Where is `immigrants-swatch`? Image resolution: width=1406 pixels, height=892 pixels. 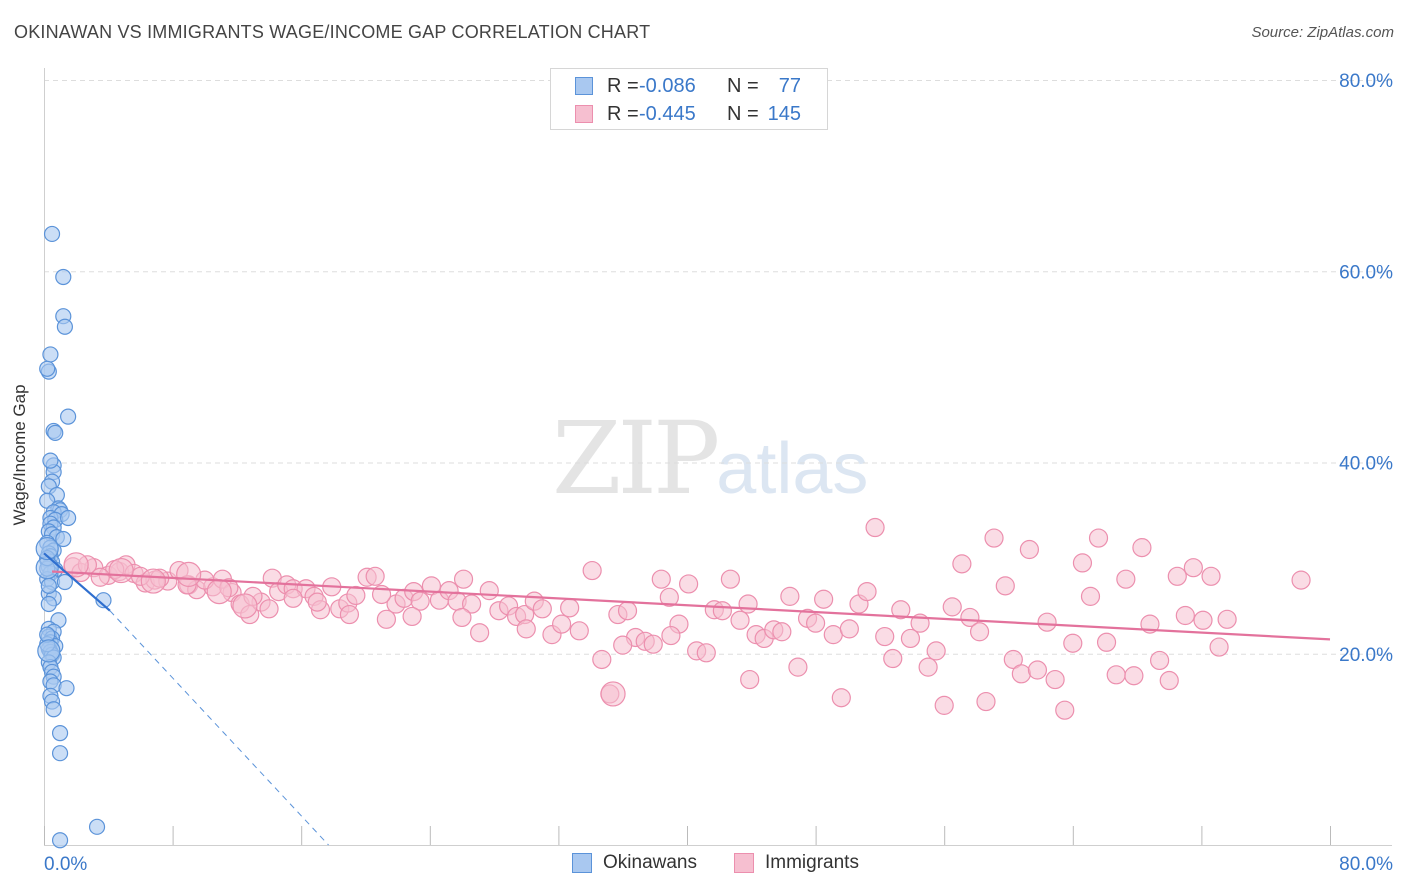 immigrants-swatch is located at coordinates (584, 114).